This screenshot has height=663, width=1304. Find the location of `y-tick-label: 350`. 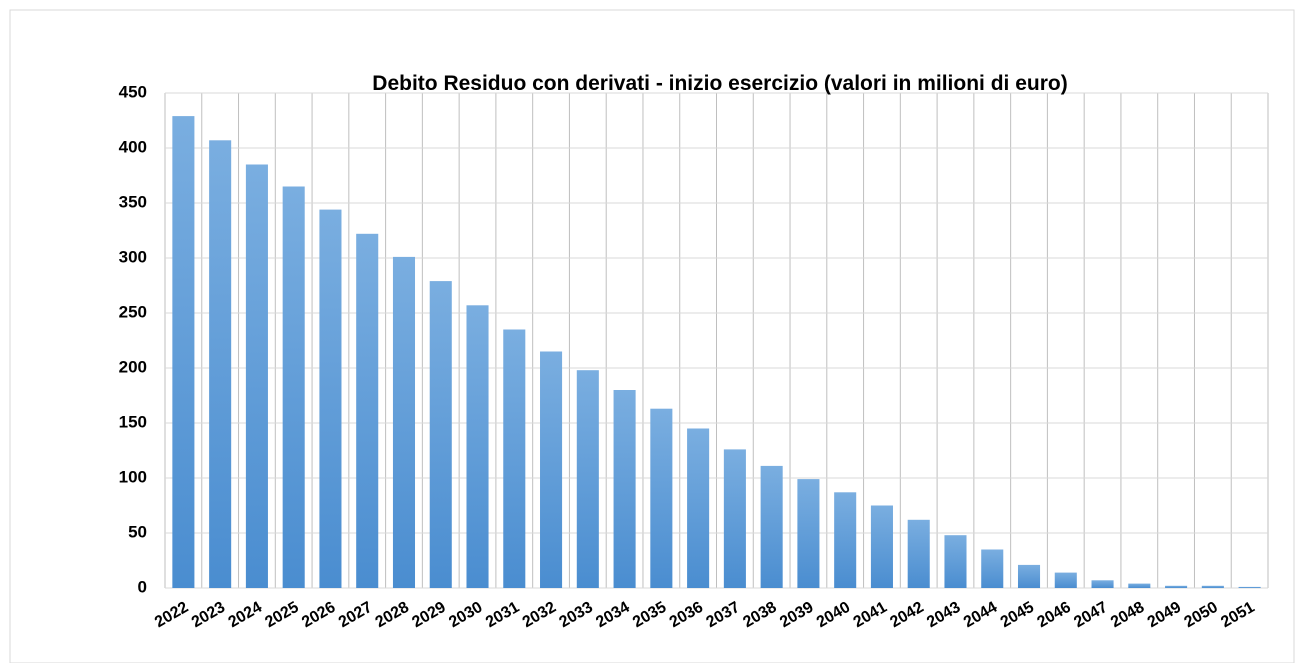

y-tick-label: 350 is located at coordinates (133, 201).